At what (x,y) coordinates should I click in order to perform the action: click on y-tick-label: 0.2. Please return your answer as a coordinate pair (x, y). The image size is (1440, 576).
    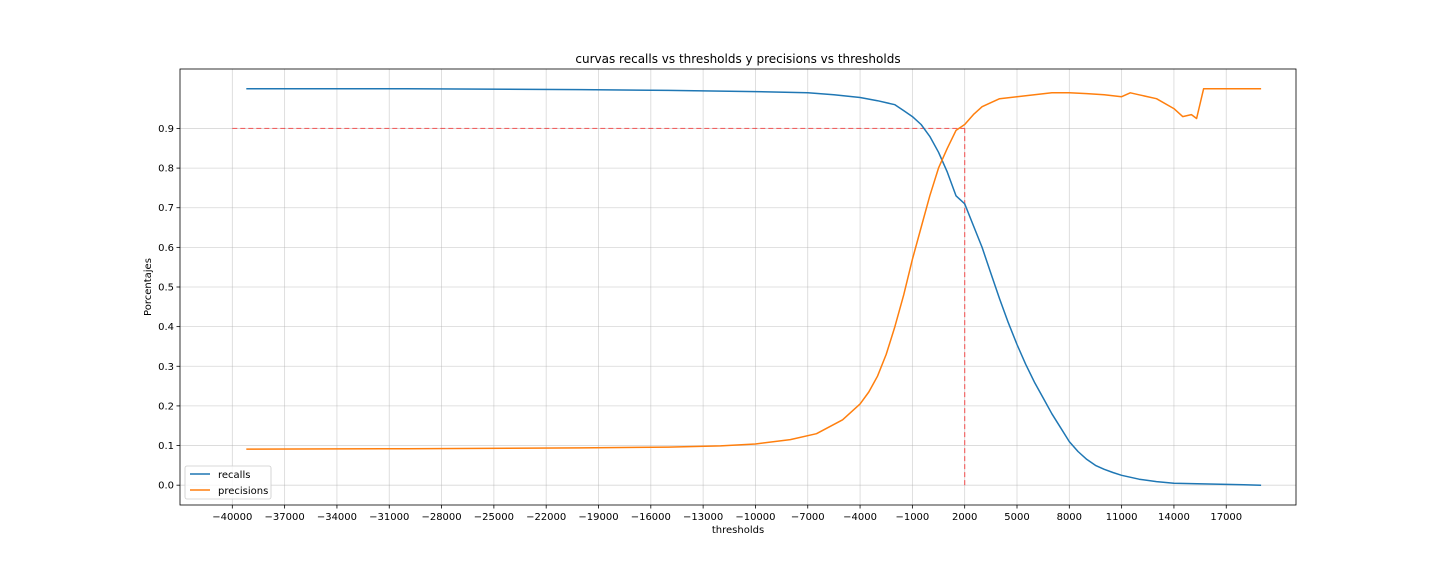
    Looking at the image, I should click on (166, 406).